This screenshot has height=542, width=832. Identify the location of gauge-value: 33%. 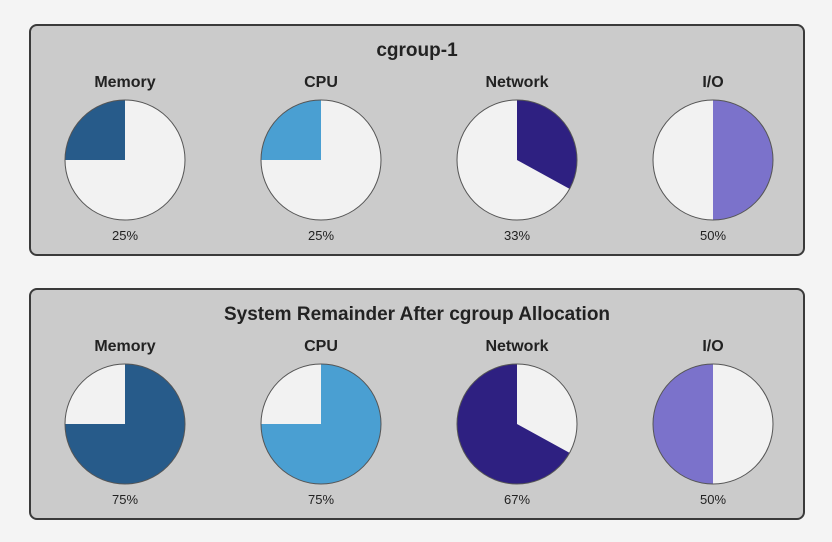
(517, 235).